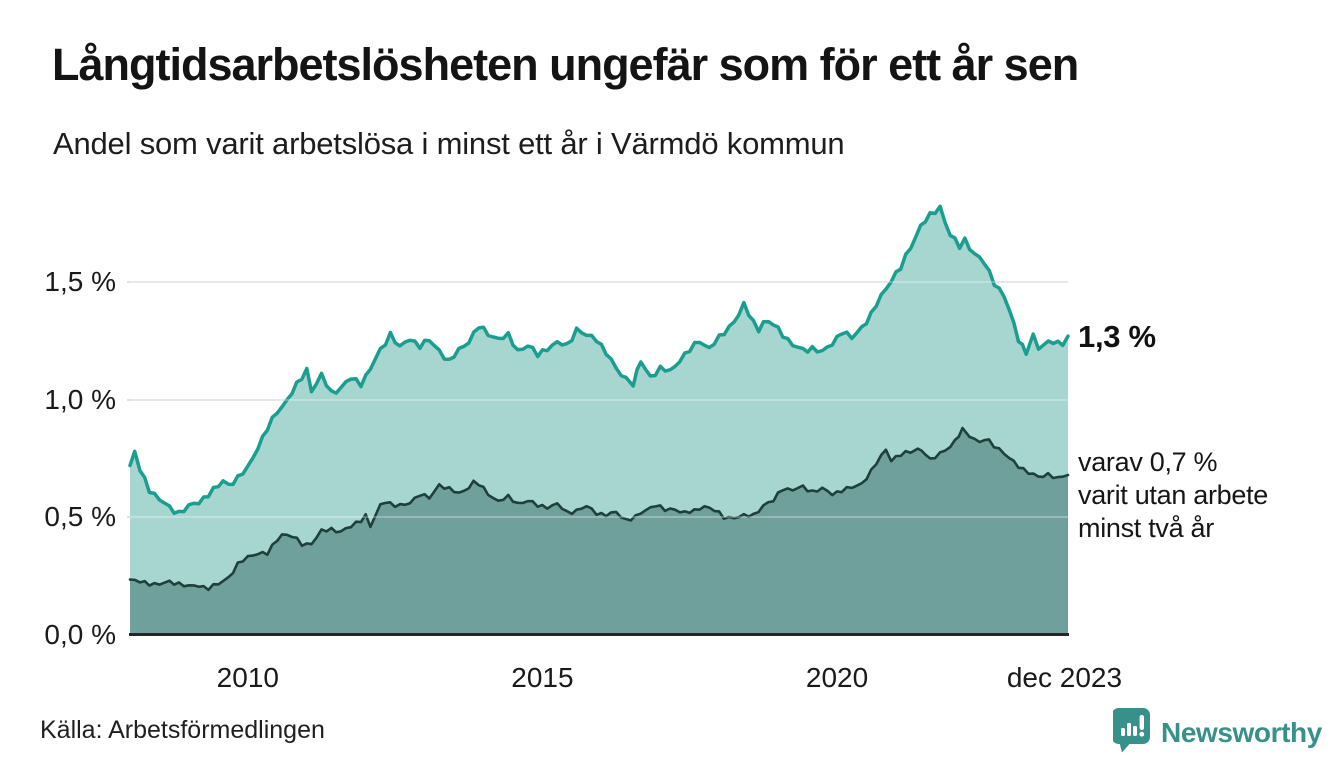 This screenshot has height=780, width=1340. I want to click on source-note: Källa: Arbetsförmedlingen, so click(182, 730).